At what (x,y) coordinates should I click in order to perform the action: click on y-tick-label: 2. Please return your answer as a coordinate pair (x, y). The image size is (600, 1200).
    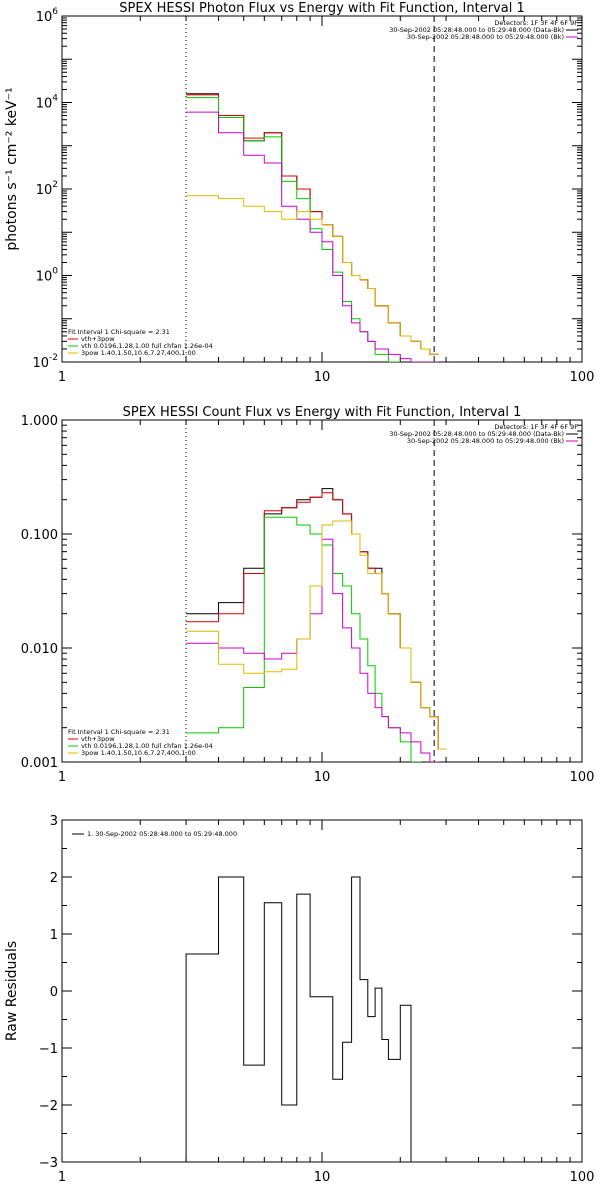
    Looking at the image, I should click on (54, 878).